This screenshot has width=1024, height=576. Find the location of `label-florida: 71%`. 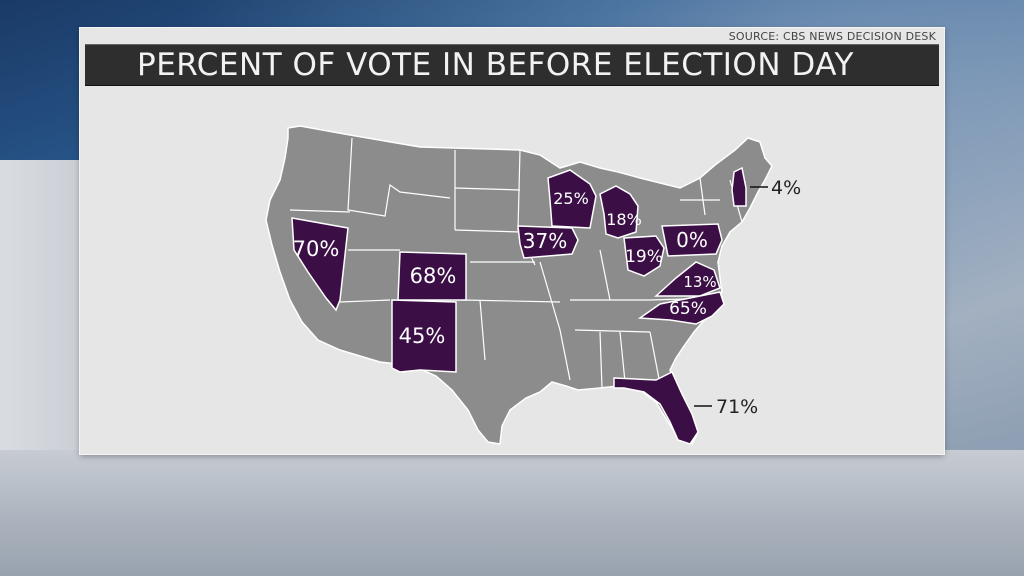

label-florida: 71% is located at coordinates (737, 407).